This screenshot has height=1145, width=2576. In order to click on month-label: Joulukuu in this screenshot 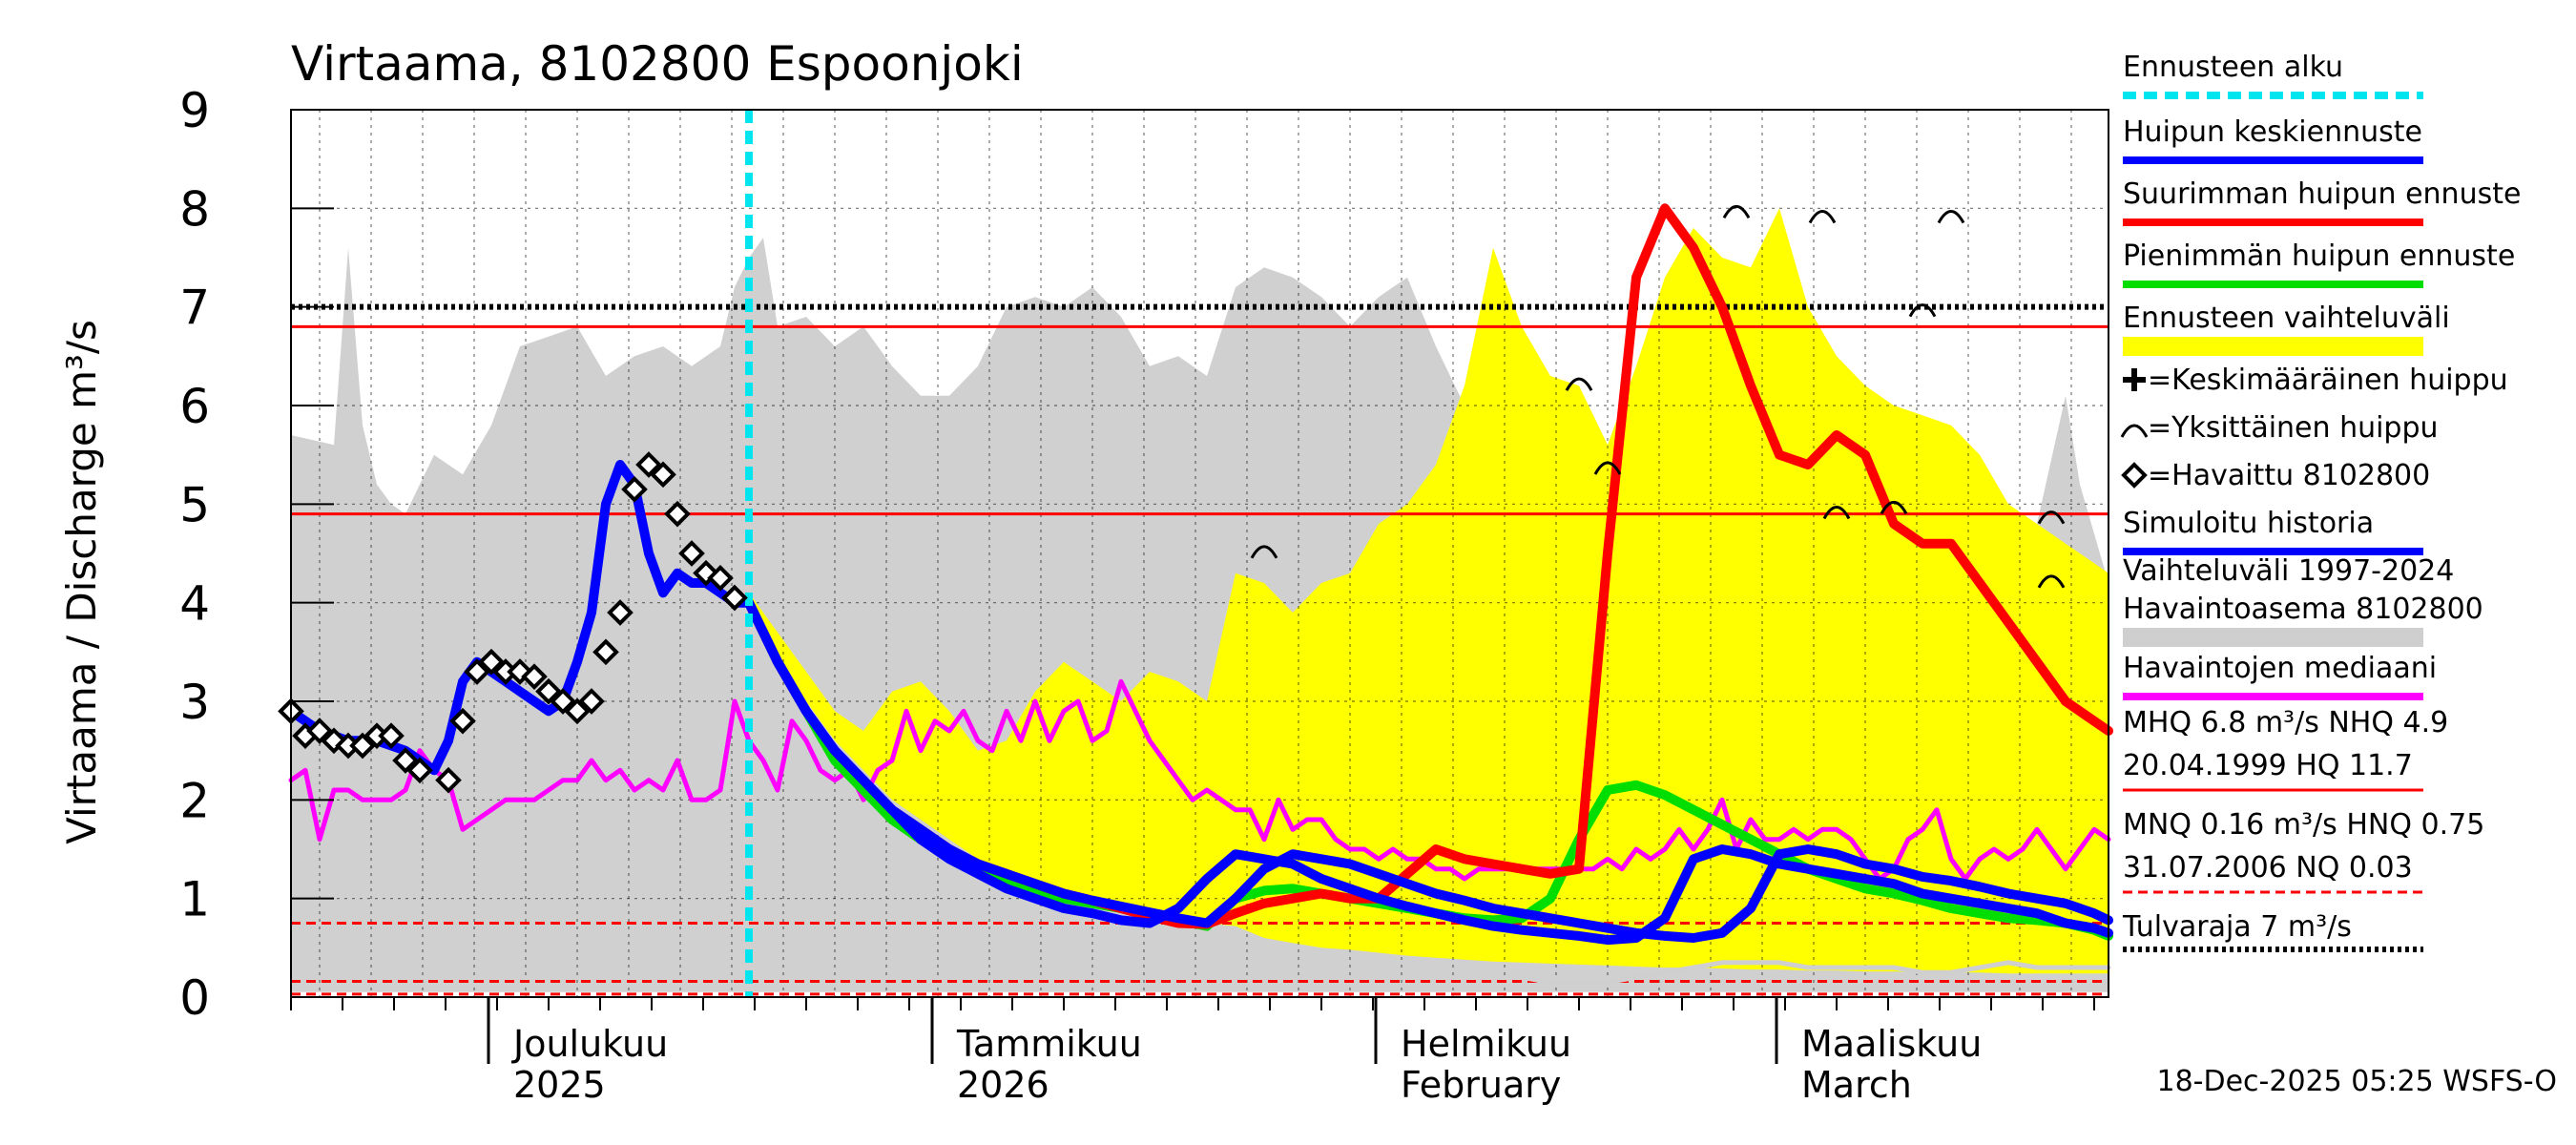, I will do `click(589, 1044)`.